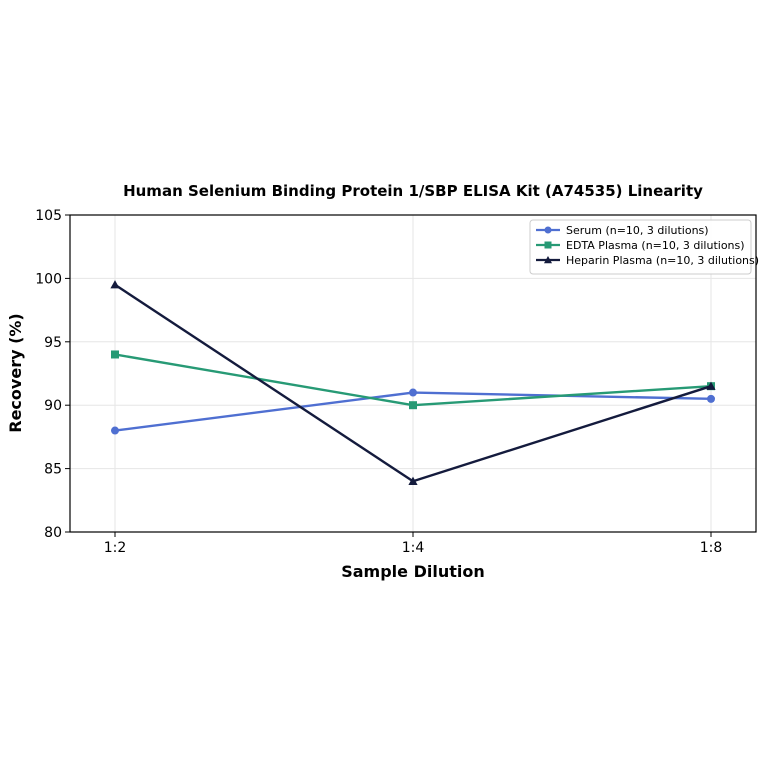 The image size is (764, 764). Describe the element at coordinates (711, 548) in the screenshot. I see `x-tick-label: 1:8` at that location.